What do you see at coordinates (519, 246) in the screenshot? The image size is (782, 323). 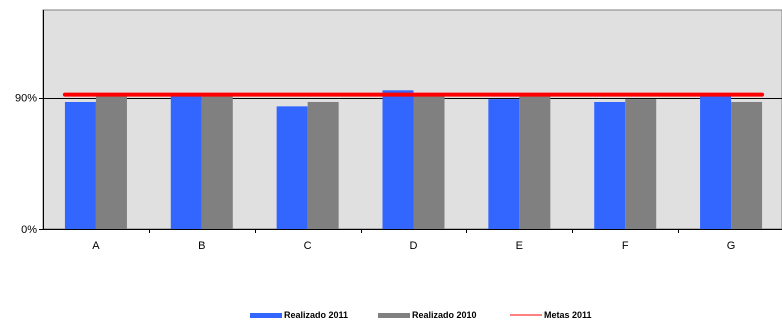 I see `x-tick-label-e: E` at bounding box center [519, 246].